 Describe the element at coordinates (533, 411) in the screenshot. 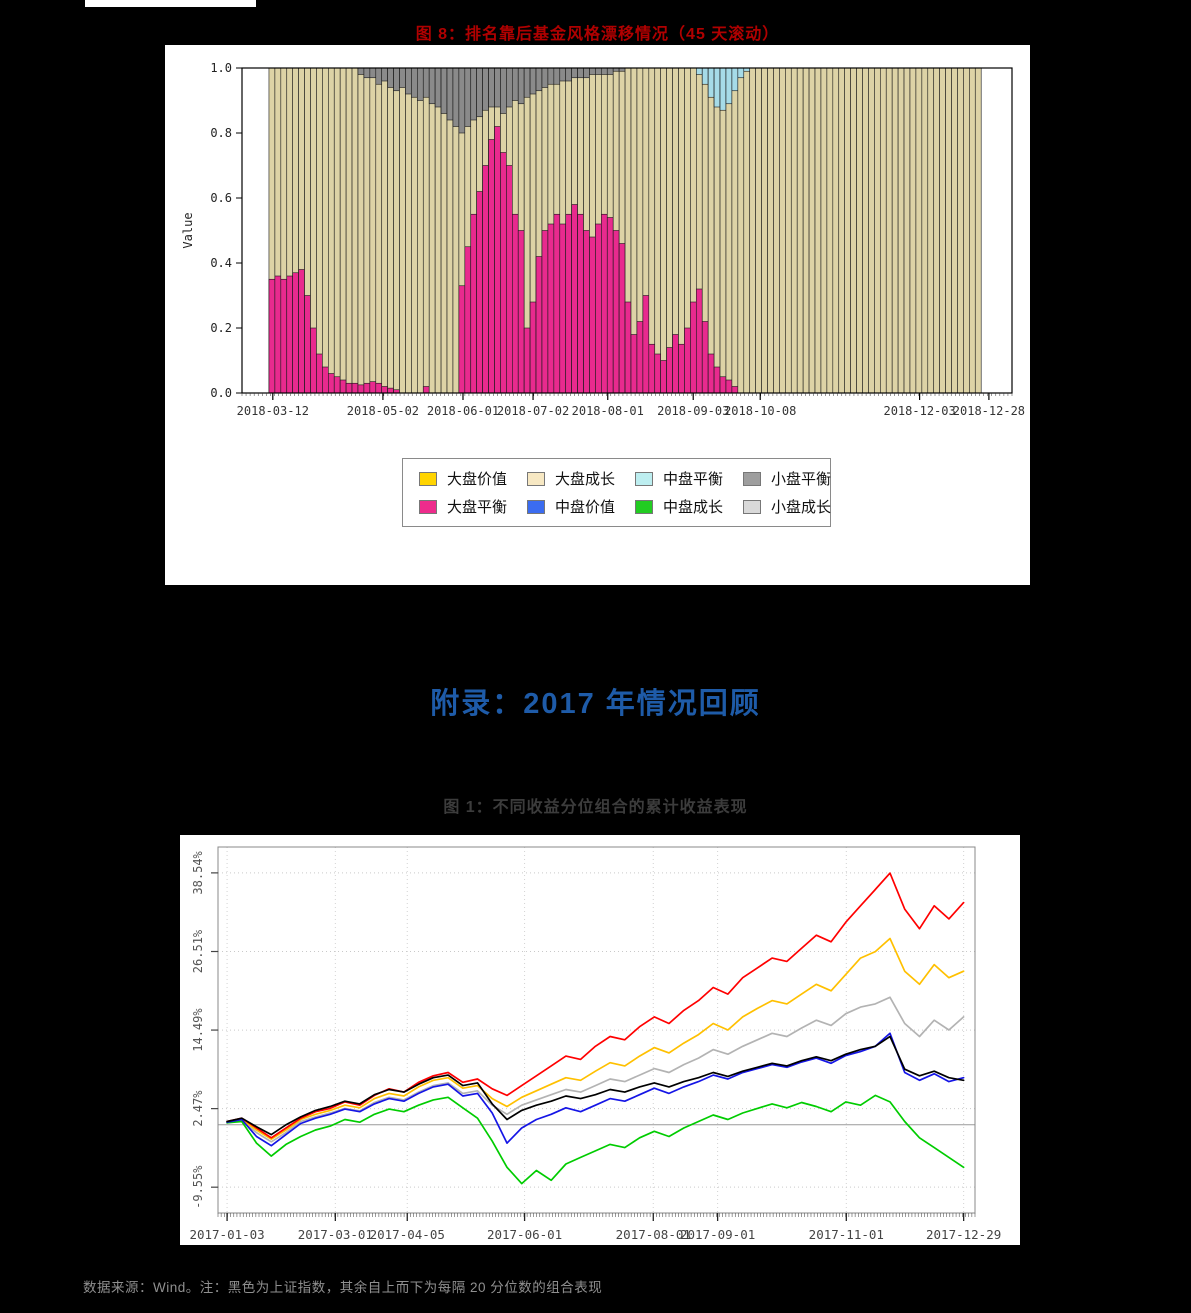

I see `svg-text: 2018-07-02` at that location.